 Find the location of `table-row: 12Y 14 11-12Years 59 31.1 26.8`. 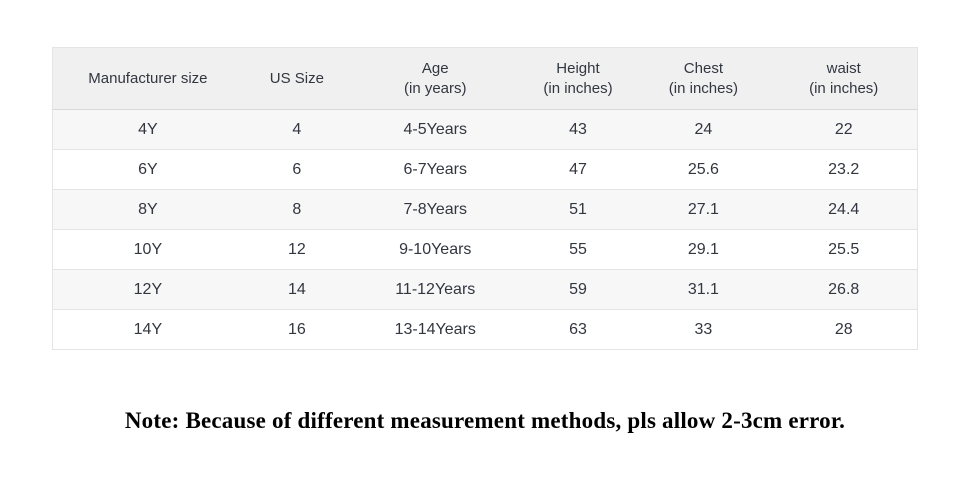

table-row: 12Y 14 11-12Years 59 31.1 26.8 is located at coordinates (485, 289).